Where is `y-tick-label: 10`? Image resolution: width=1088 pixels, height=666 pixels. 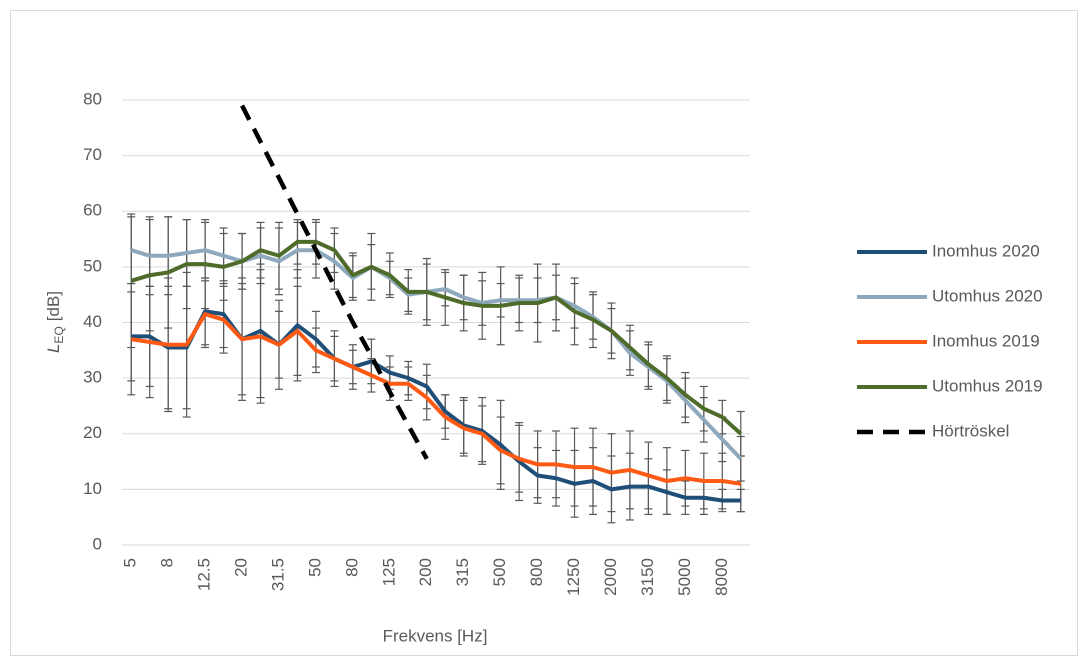
y-tick-label: 10 is located at coordinates (92, 488).